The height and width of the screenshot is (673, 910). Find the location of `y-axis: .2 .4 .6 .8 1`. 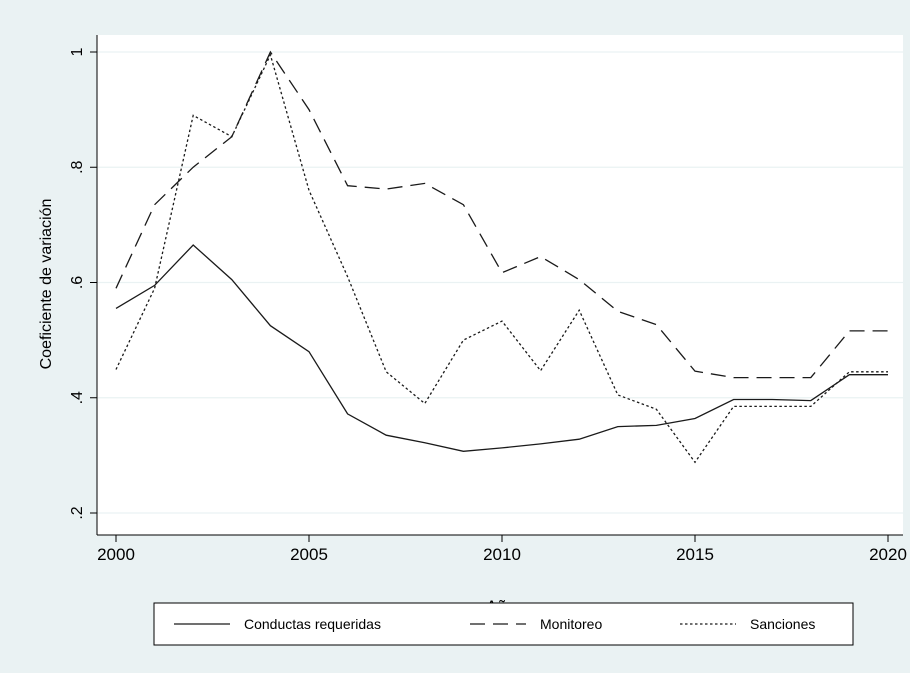

y-axis: .2 .4 .6 .8 1 is located at coordinates (83, 285).